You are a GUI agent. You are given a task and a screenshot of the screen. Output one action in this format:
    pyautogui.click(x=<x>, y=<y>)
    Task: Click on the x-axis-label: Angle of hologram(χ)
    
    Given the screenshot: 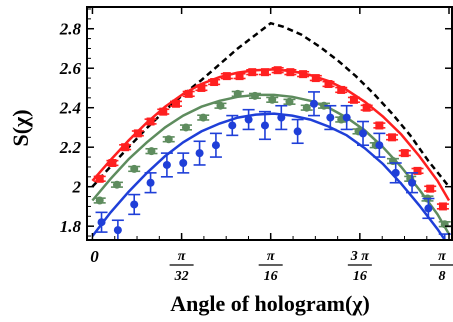 What is the action you would take?
    pyautogui.click(x=270, y=303)
    